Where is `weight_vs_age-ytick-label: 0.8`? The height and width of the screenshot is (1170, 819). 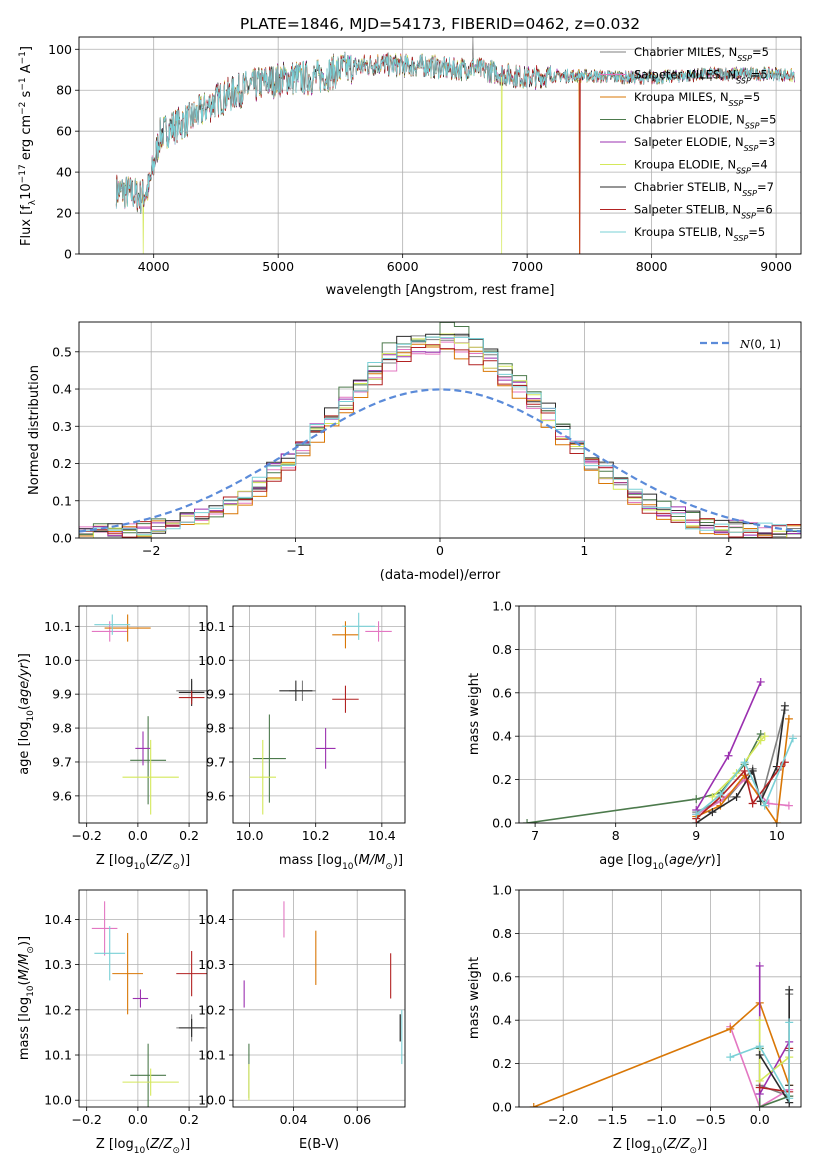 weight_vs_age-ytick-label: 0.8 is located at coordinates (502, 649).